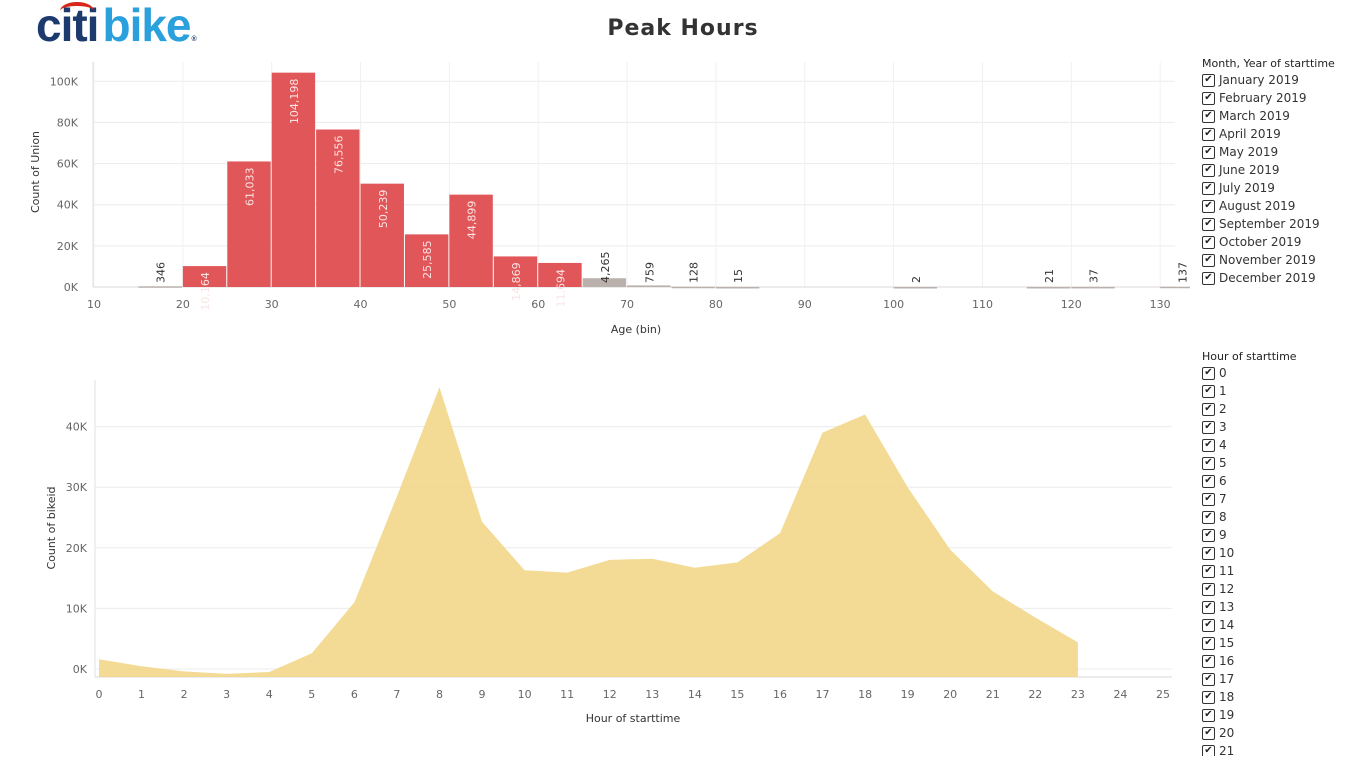 This screenshot has height=767, width=1365. I want to click on month-filter-item: ✔ May 2019, so click(1268, 152).